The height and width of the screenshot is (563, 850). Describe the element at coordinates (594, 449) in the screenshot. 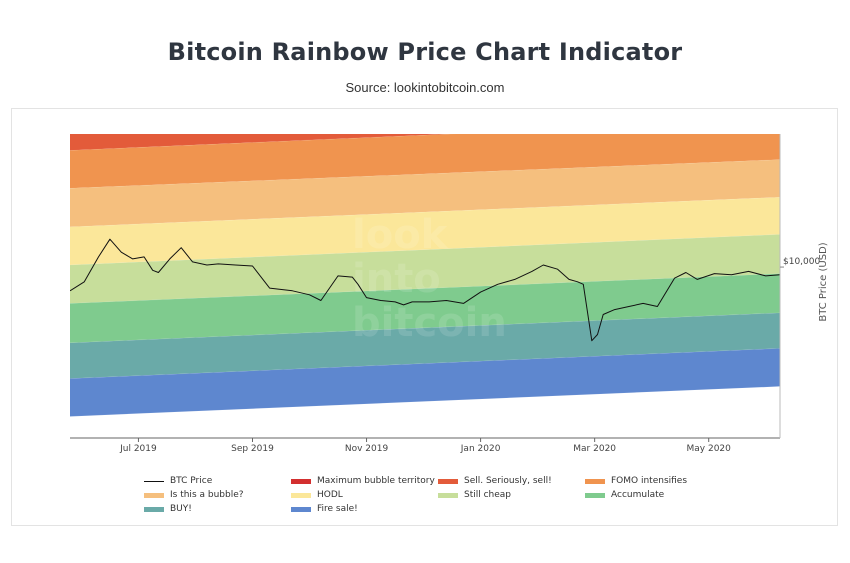

I see `x-tick-label: Mar 2020` at that location.